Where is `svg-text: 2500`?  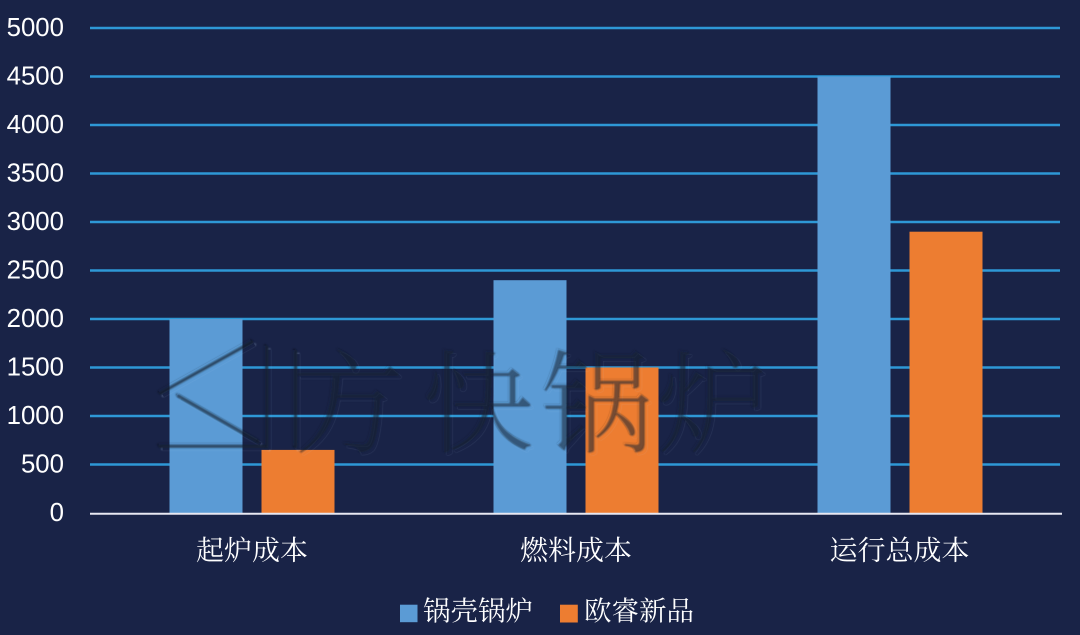 svg-text: 2500 is located at coordinates (35, 271).